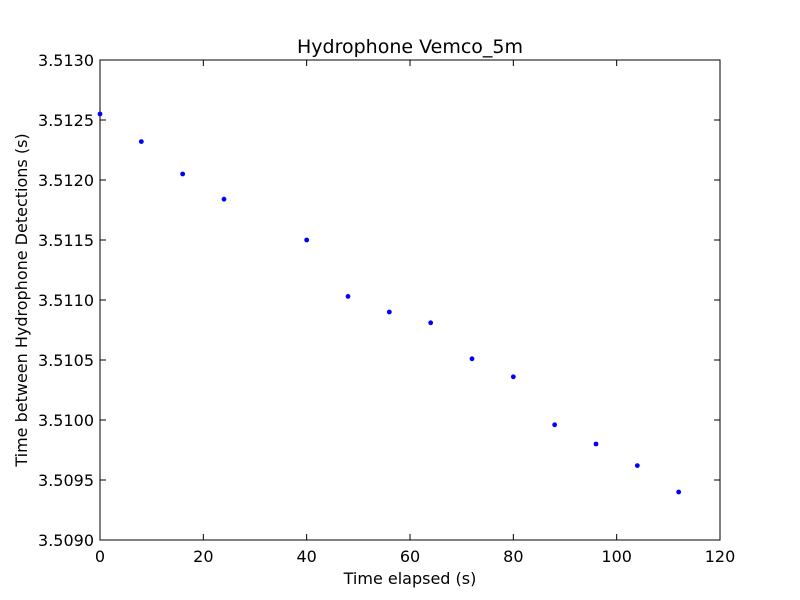 This screenshot has width=800, height=600. I want to click on y-tick-label: 3.5115, so click(66, 240).